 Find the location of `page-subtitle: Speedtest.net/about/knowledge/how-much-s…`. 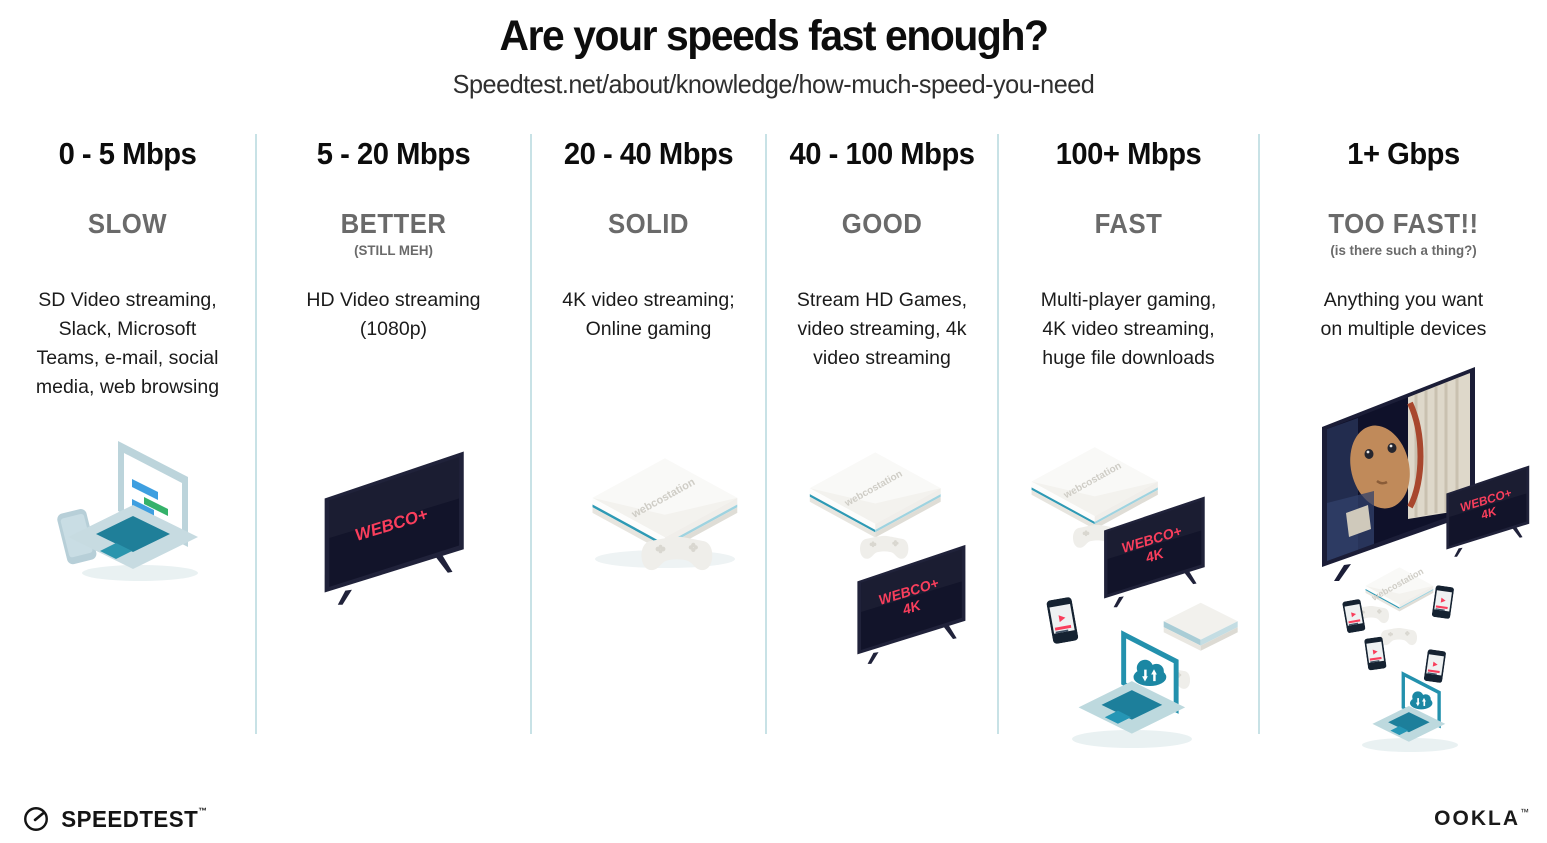

page-subtitle: Speedtest.net/about/knowledge/how-much-s… is located at coordinates (773, 84).